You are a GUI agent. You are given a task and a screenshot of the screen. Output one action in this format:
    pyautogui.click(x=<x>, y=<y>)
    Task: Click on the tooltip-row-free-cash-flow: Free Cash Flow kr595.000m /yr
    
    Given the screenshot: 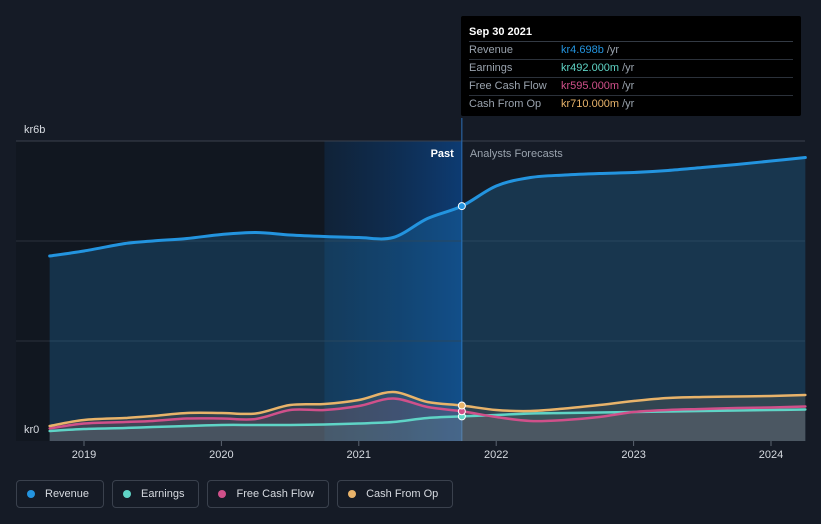 What is the action you would take?
    pyautogui.click(x=631, y=87)
    